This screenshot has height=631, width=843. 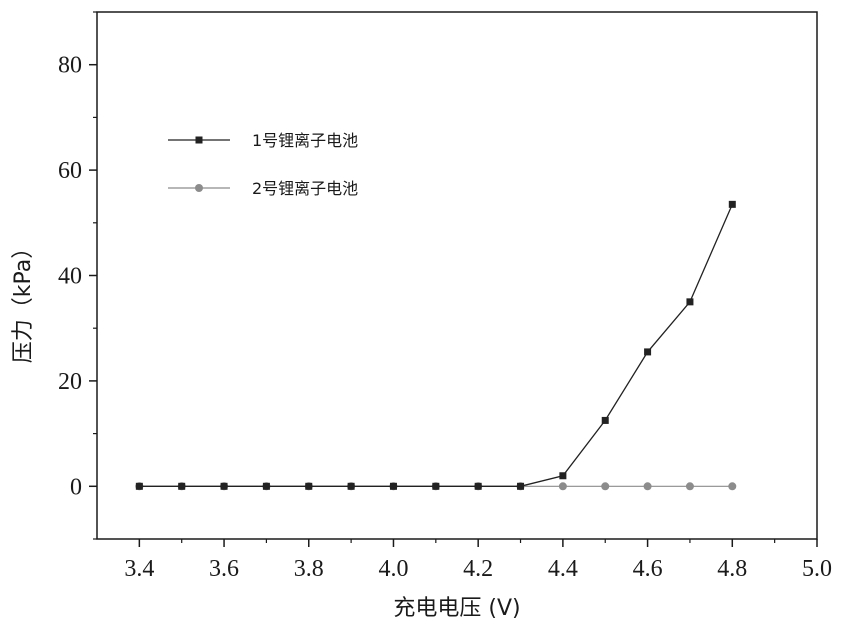 What do you see at coordinates (263, 164) in the screenshot?
I see `legend: 1号锂离子电池 2号锂离子电池` at bounding box center [263, 164].